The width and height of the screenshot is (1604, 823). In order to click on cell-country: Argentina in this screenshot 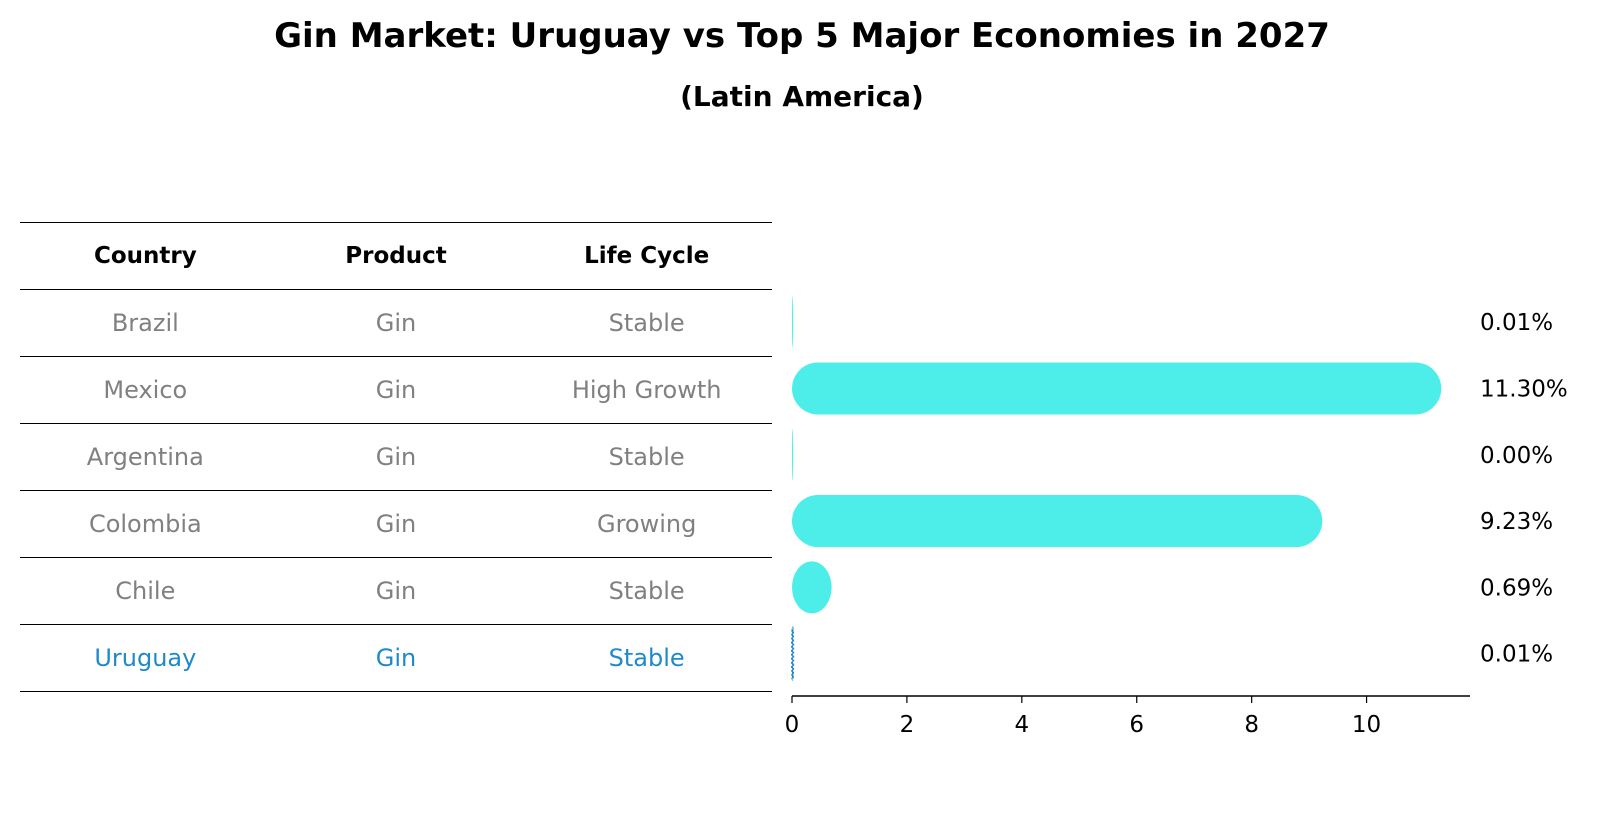, I will do `click(145, 457)`.